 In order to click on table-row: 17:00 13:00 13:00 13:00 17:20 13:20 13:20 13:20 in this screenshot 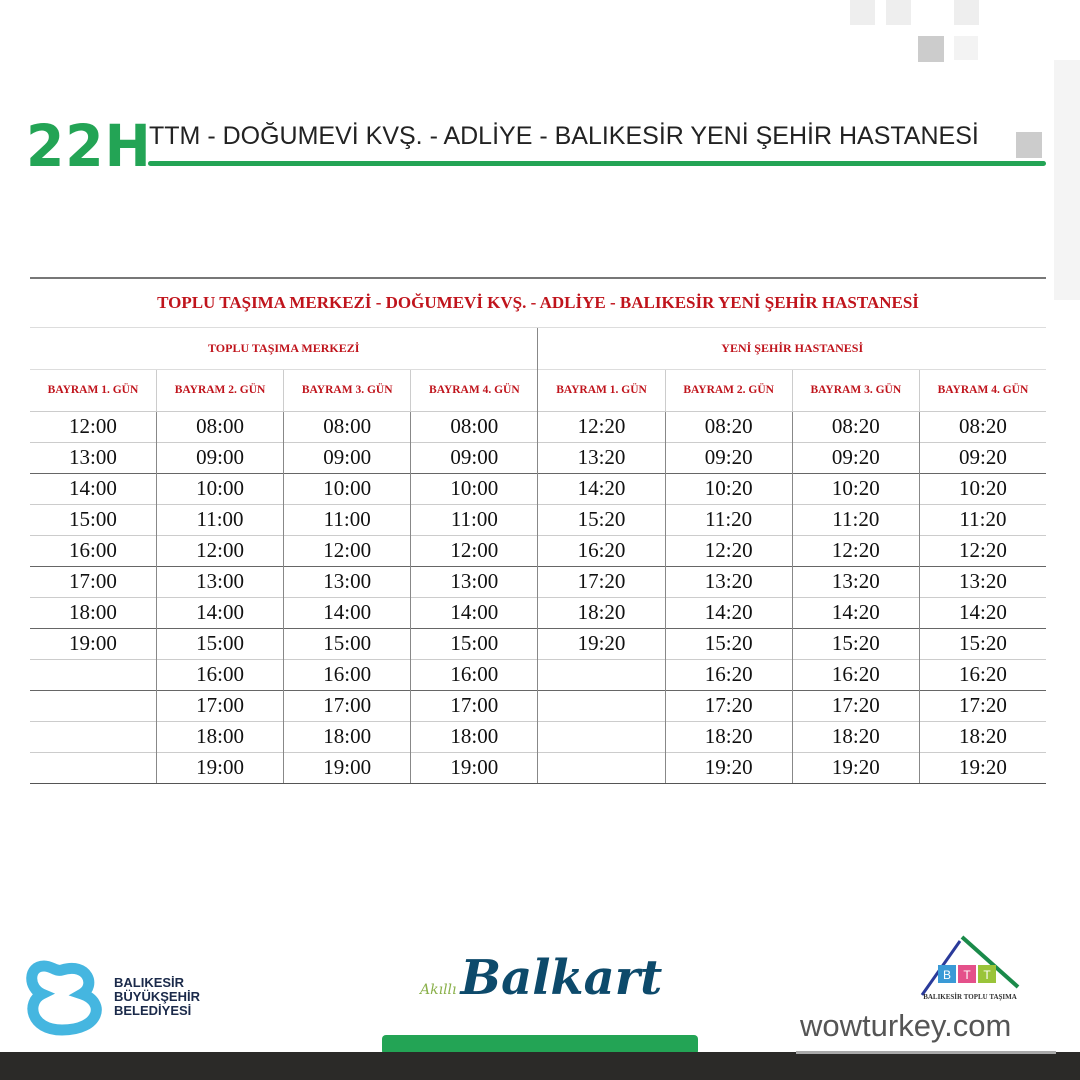, I will do `click(538, 581)`.